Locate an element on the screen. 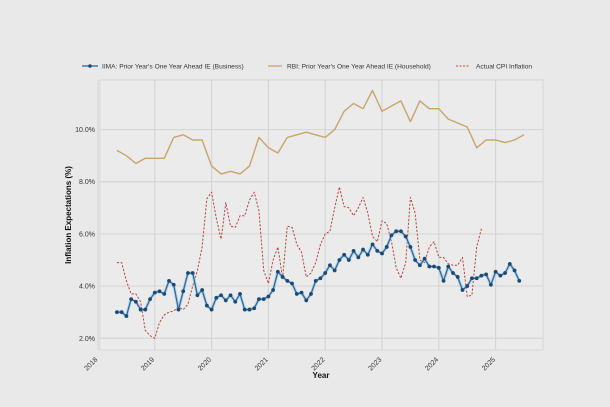  y-ticks: 2.0% 4.0% 6.0% 8.0% 10.0% is located at coordinates (85, 235).